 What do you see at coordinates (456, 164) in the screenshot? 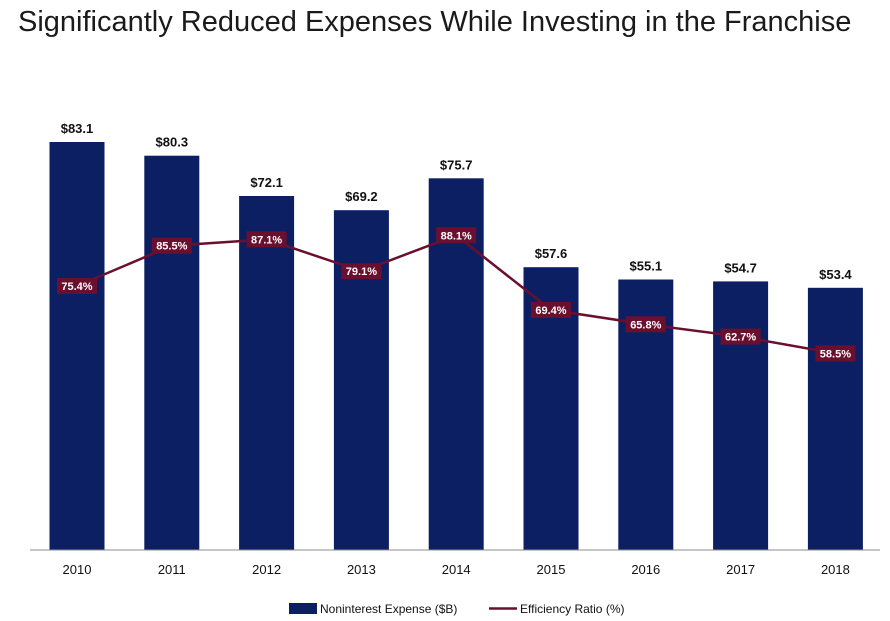
I see `bar-value-label-2014: $75.7` at bounding box center [456, 164].